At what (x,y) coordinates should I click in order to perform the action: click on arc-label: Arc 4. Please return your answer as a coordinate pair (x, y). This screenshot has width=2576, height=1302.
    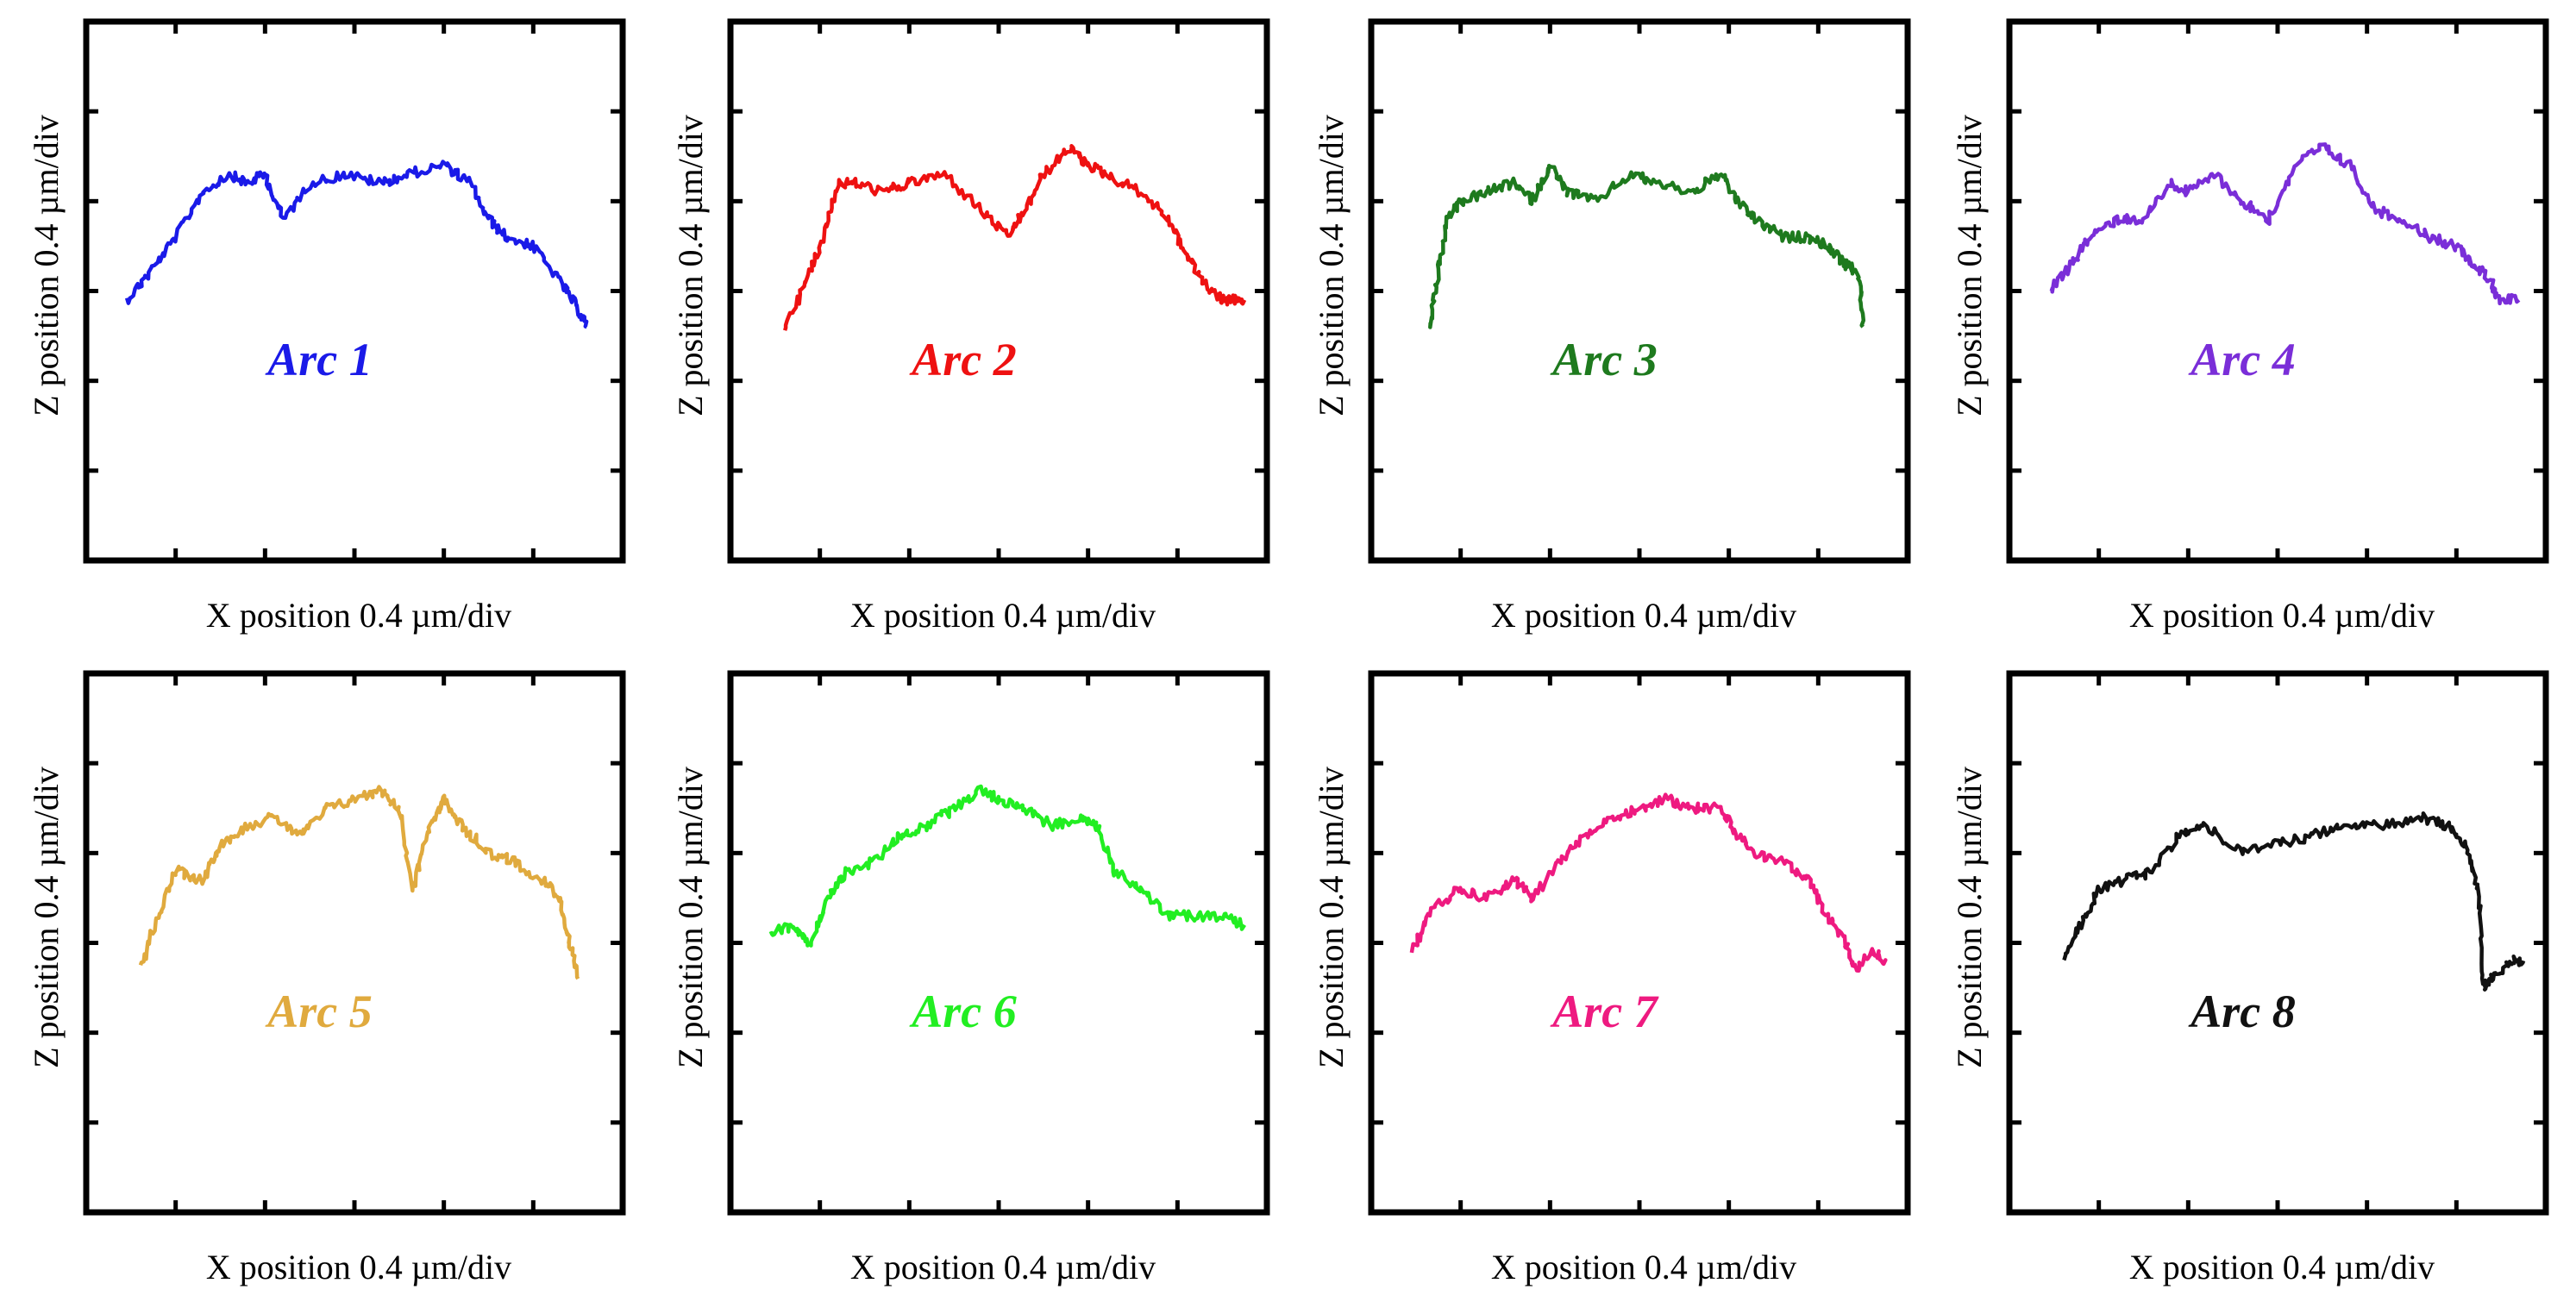
    Looking at the image, I should click on (2242, 359).